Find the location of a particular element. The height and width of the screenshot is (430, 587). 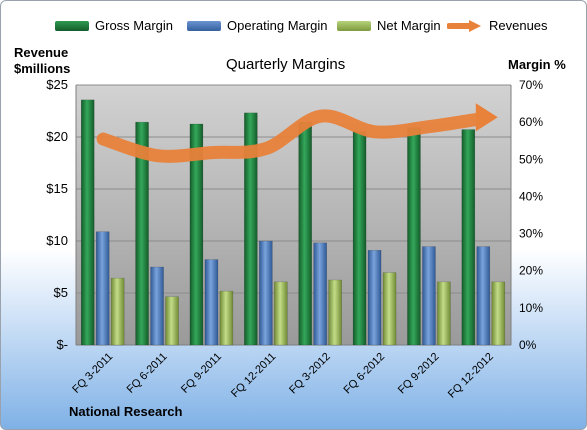

chart-title: Quarterly Margins is located at coordinates (286, 64).